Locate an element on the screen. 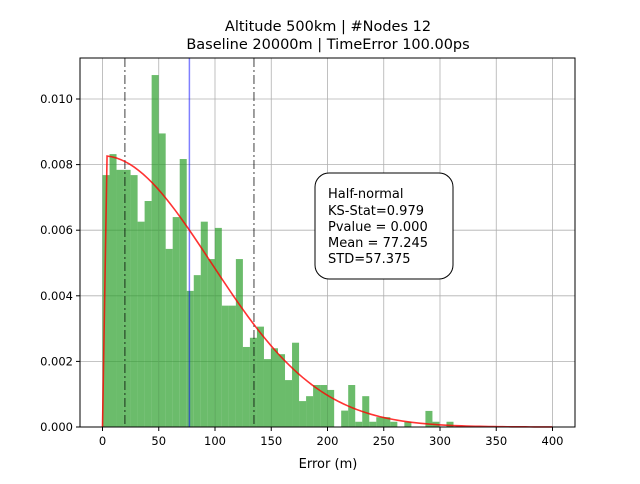 The image size is (640, 484). x-tick-label: 300 is located at coordinates (440, 441).